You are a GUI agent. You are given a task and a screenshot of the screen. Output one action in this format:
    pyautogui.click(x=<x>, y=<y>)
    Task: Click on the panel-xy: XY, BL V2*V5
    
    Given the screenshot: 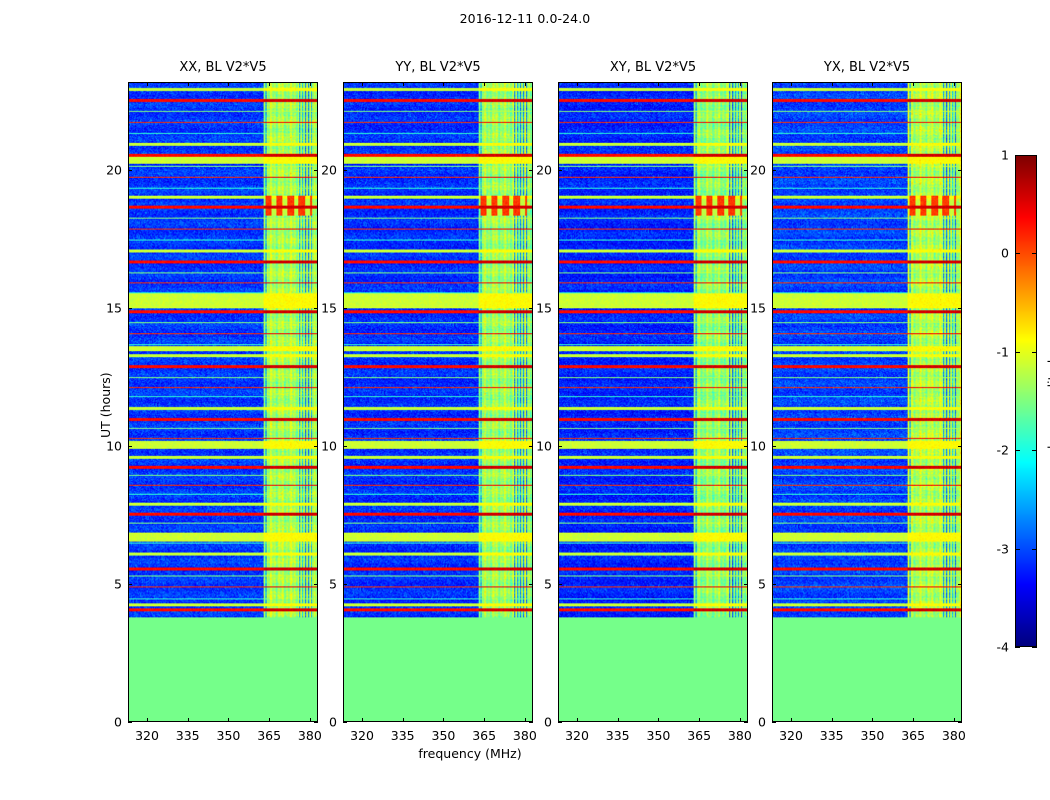 What is the action you would take?
    pyautogui.click(x=653, y=391)
    